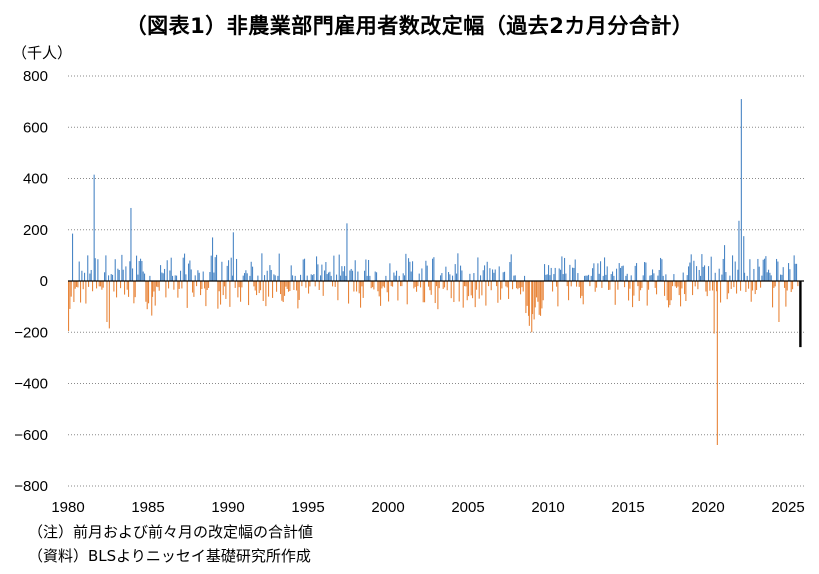 This screenshot has height=574, width=819. Describe the element at coordinates (35, 127) in the screenshot. I see `y-tick-label: 600` at that location.